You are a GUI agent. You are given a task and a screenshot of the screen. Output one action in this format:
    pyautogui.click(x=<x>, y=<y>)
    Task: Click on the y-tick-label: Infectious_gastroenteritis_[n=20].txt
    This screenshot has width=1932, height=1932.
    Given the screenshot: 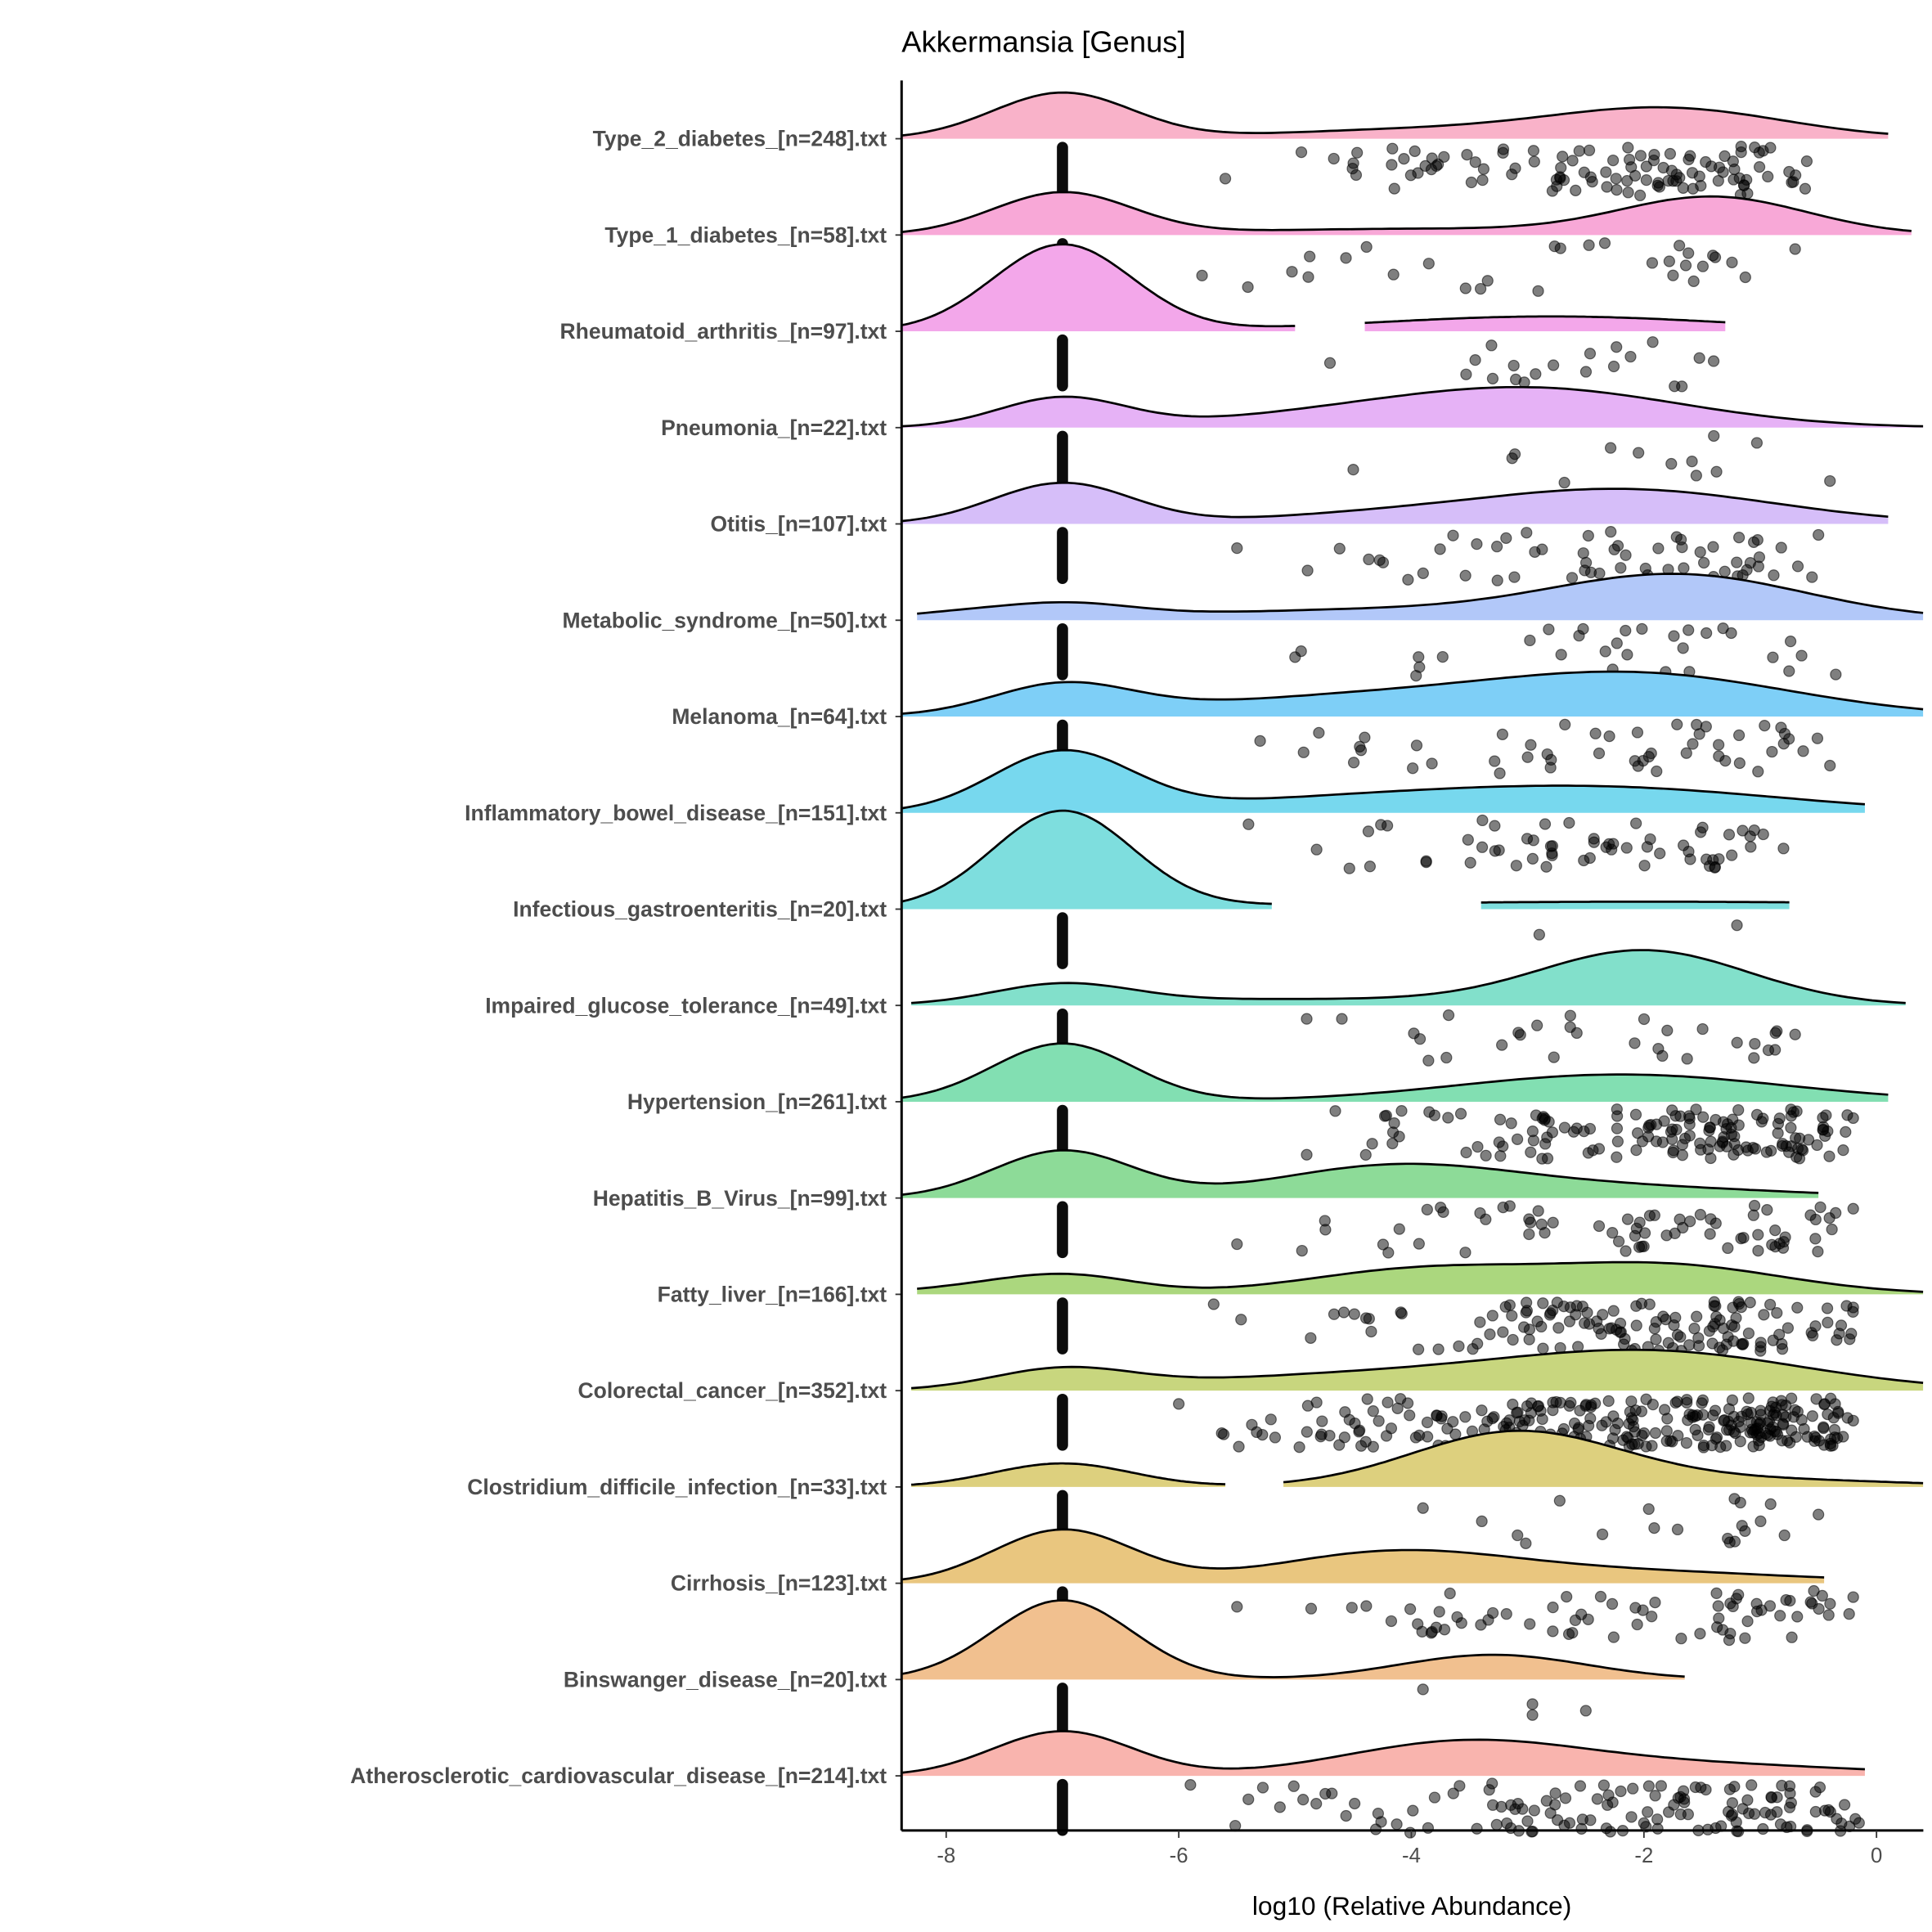 What is the action you would take?
    pyautogui.click(x=700, y=910)
    